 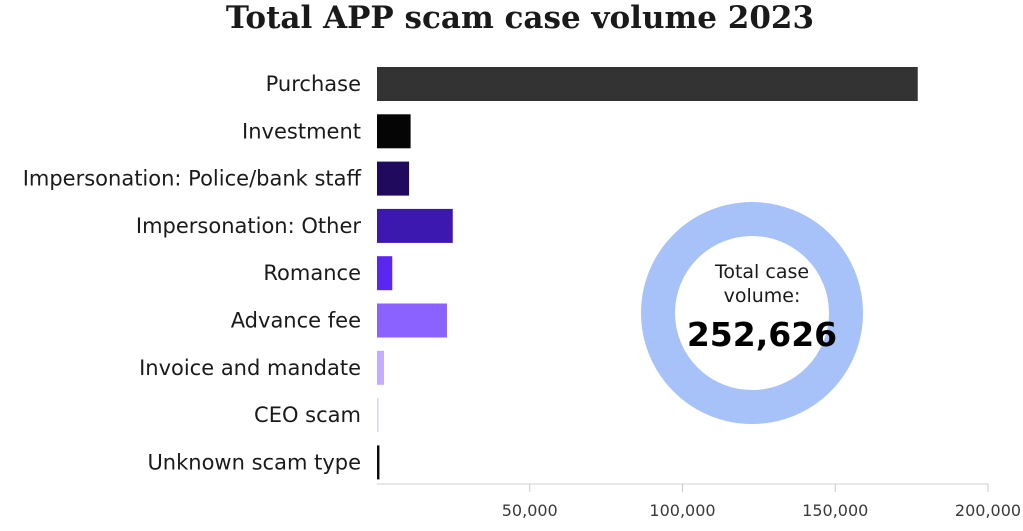 I want to click on donut-ring, so click(x=752, y=313).